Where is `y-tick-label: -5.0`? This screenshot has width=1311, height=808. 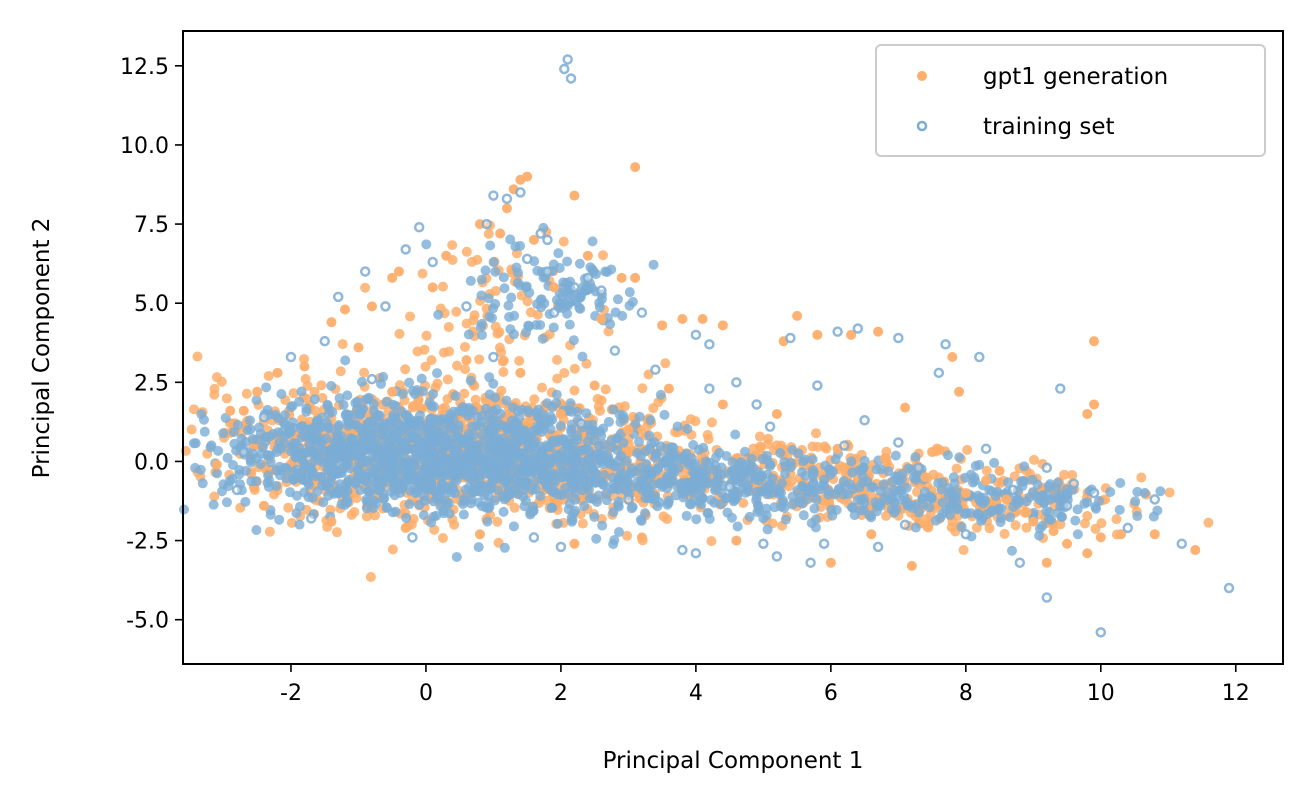 y-tick-label: -5.0 is located at coordinates (147, 621).